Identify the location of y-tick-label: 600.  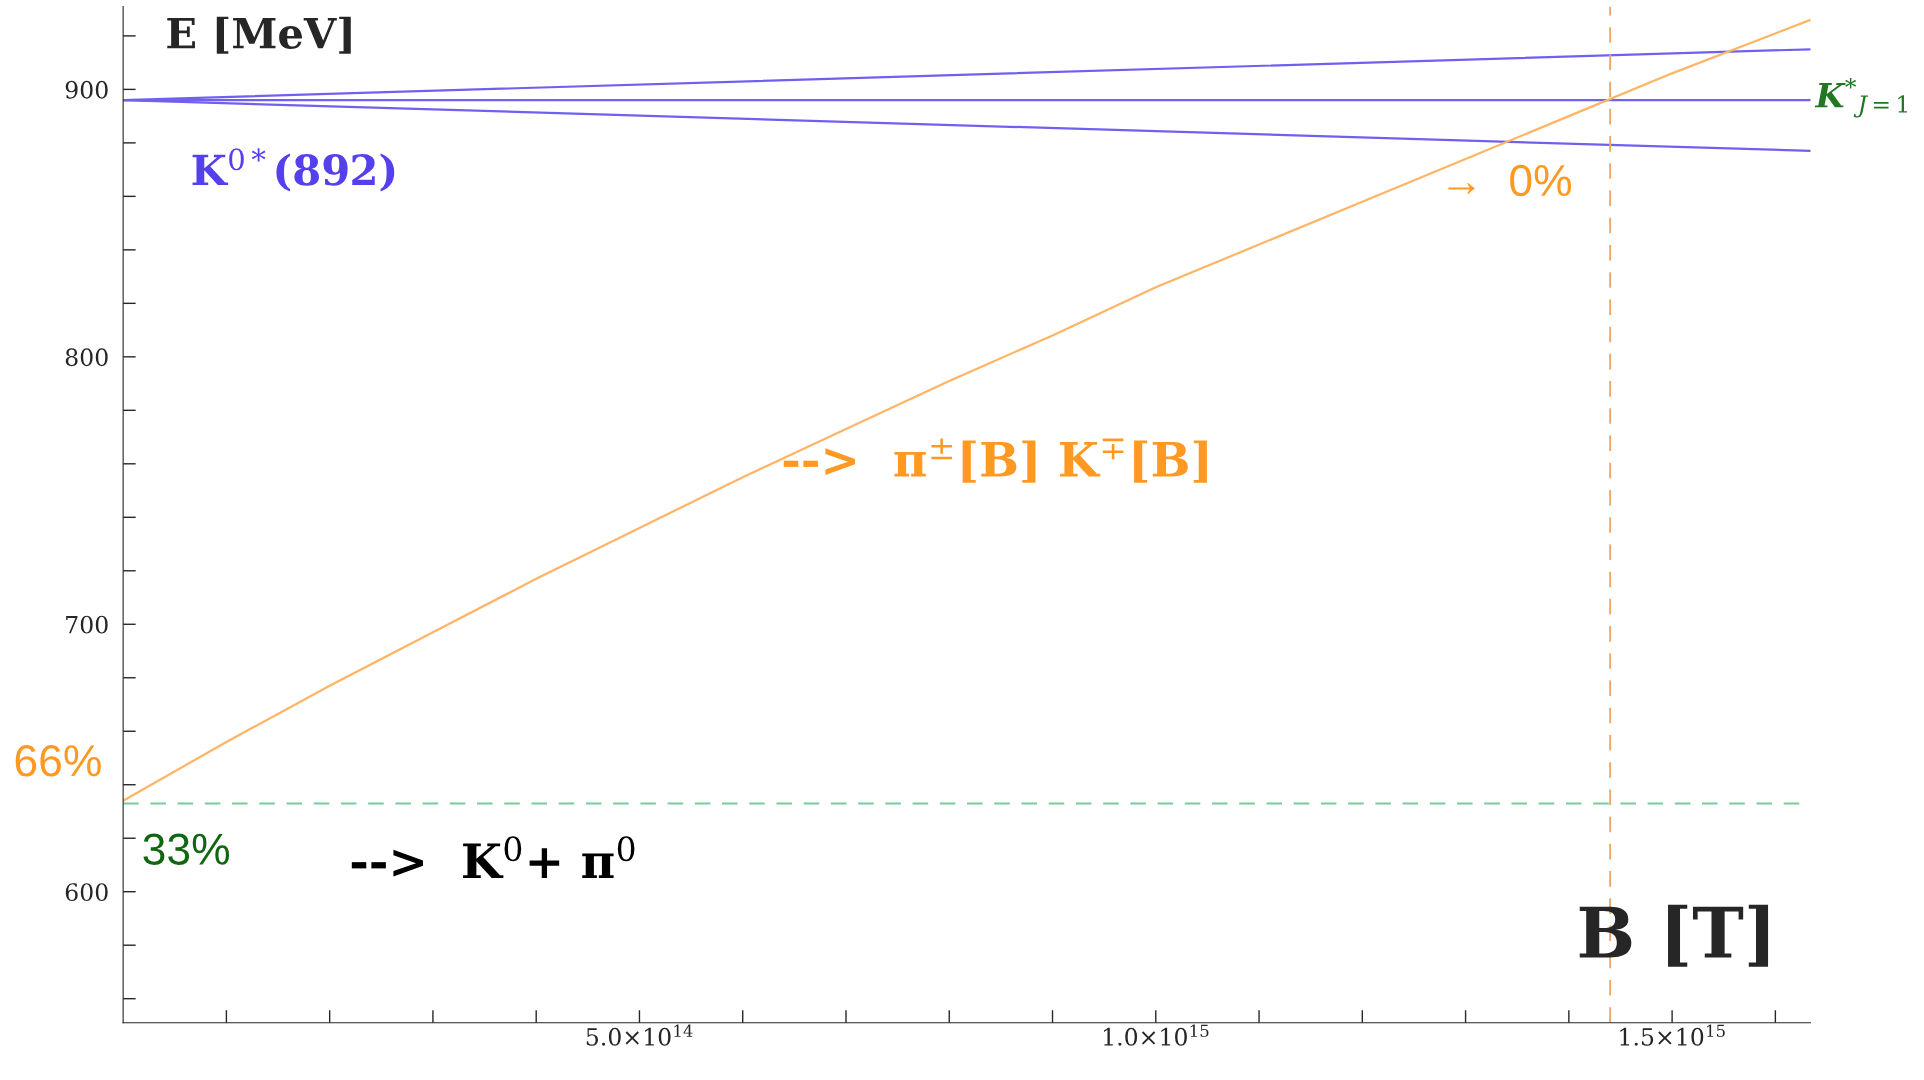
(86, 892).